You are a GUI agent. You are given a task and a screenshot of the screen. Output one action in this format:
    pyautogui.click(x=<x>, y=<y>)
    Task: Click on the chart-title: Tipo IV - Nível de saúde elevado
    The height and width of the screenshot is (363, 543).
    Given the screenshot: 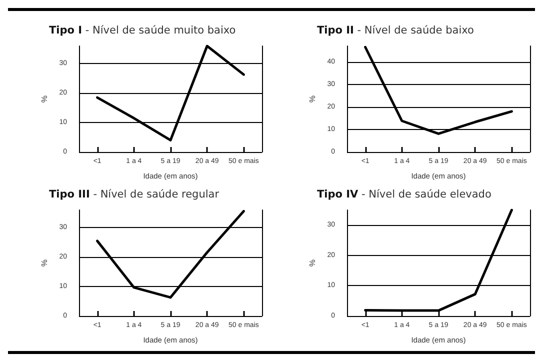 What is the action you would take?
    pyautogui.click(x=404, y=194)
    